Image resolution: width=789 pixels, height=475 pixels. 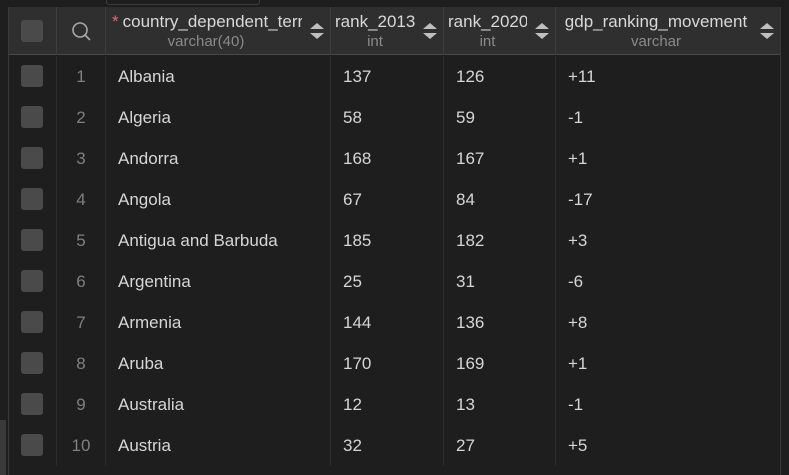 I want to click on select-all-header, so click(x=33, y=31).